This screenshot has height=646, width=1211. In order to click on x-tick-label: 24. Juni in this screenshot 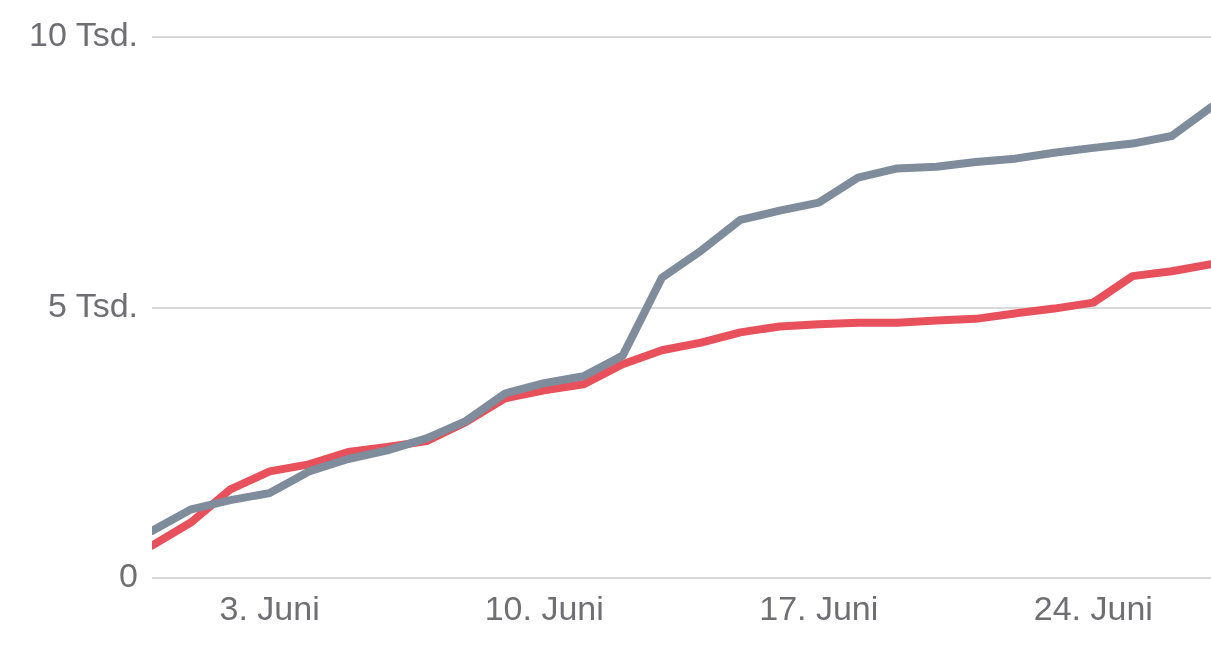, I will do `click(1093, 607)`.